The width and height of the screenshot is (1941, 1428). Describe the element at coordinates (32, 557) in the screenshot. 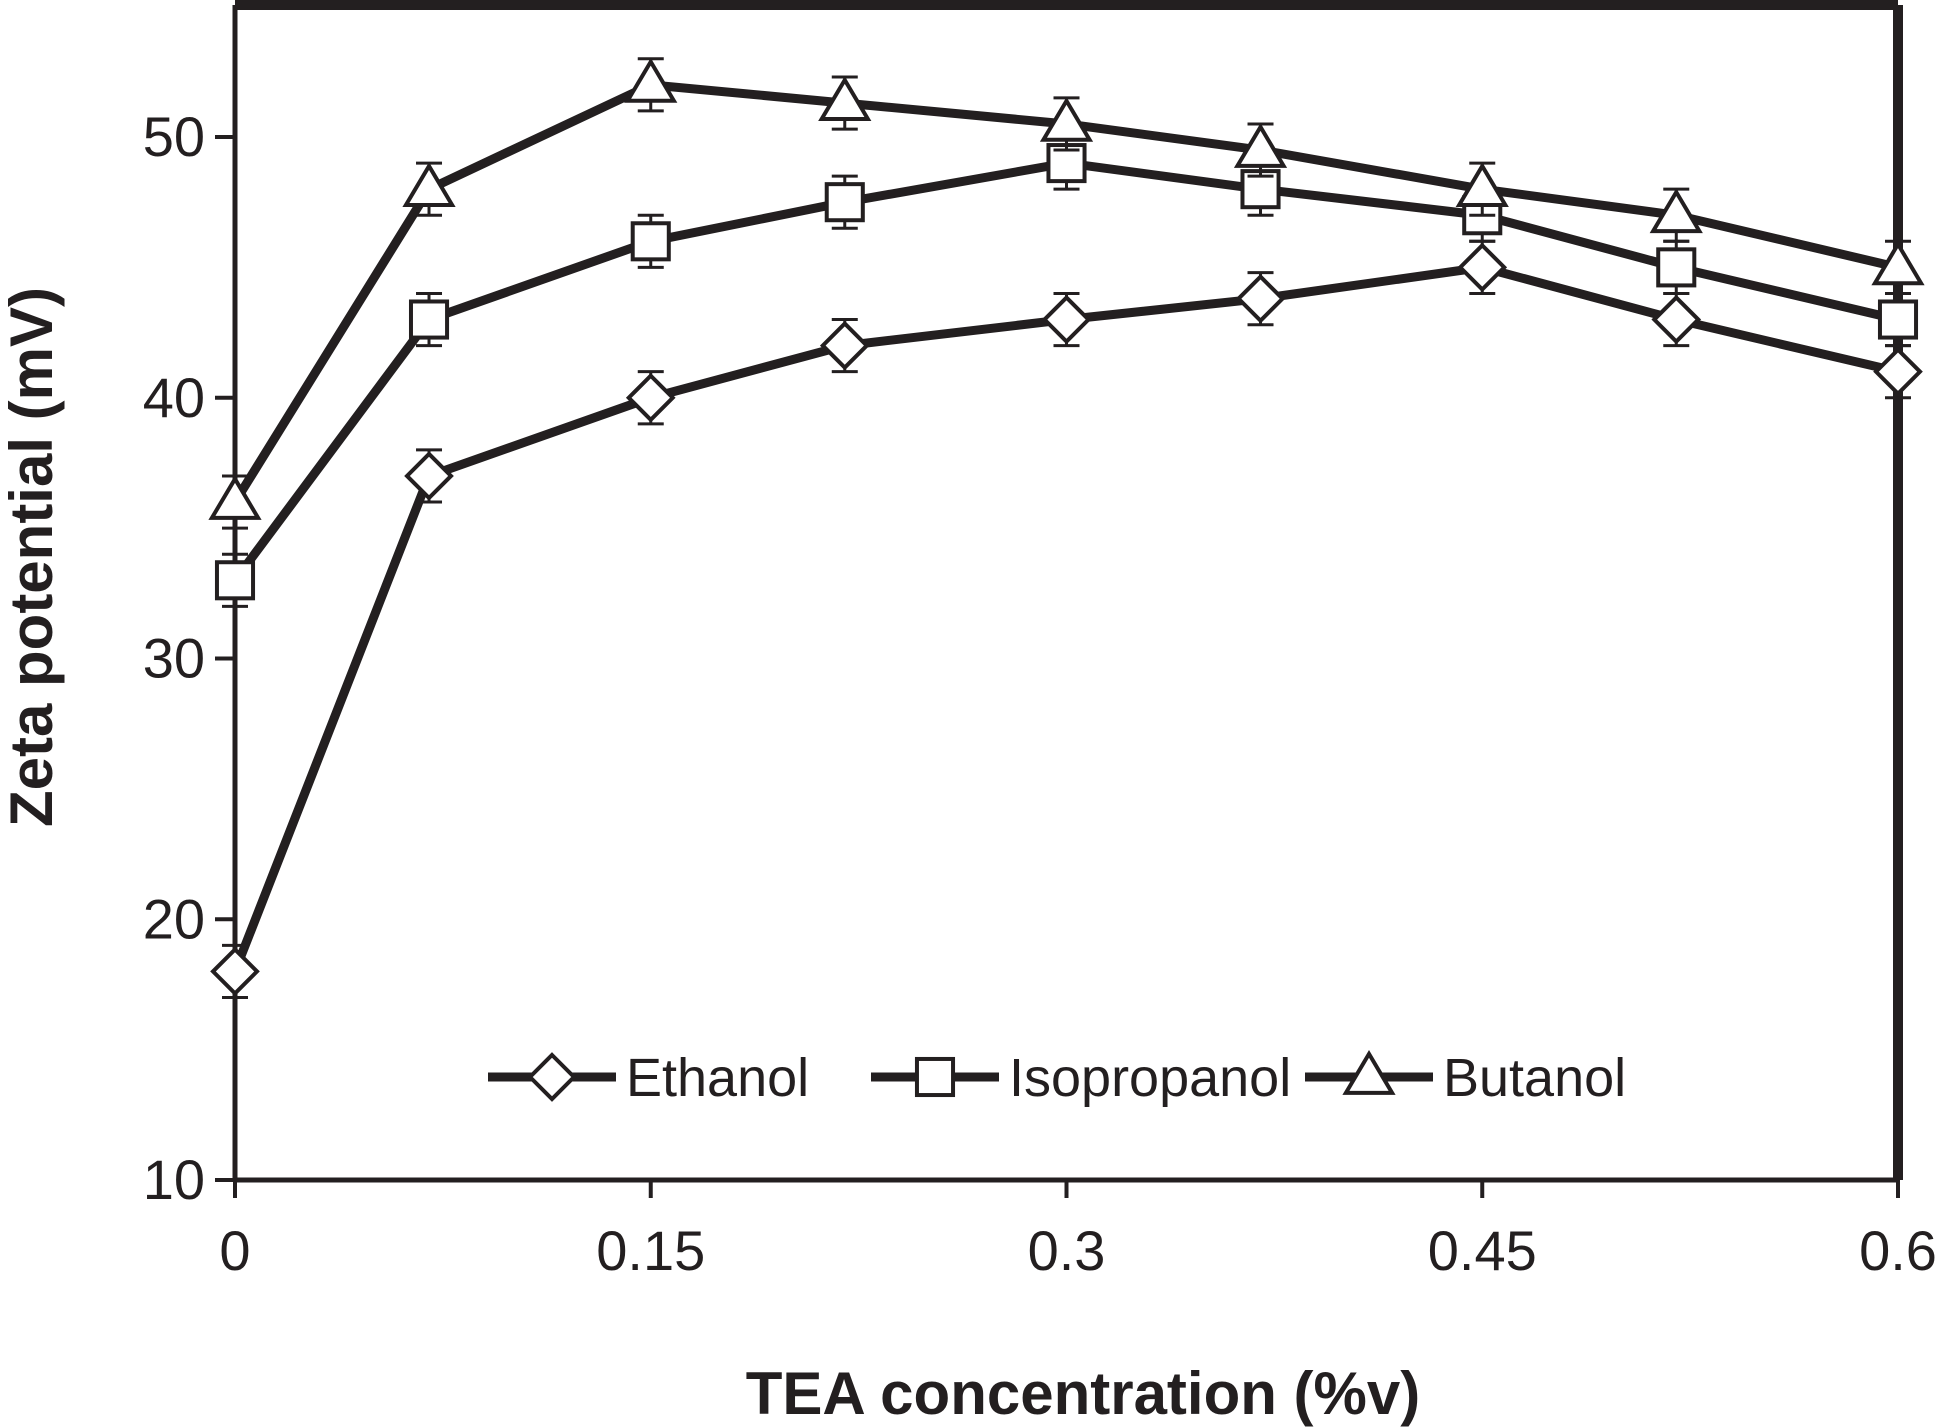

I see `y-axis-title: Zeta potential (mV)` at that location.